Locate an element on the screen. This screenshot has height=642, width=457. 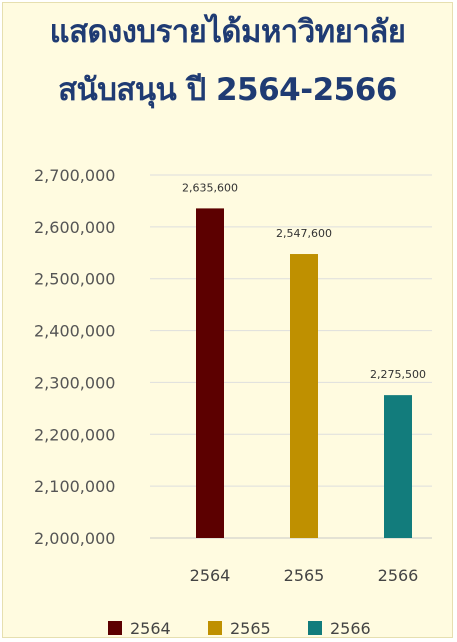
chart-title-line-2: สนับสนุน ปี 2564-2566 is located at coordinates (227, 90).